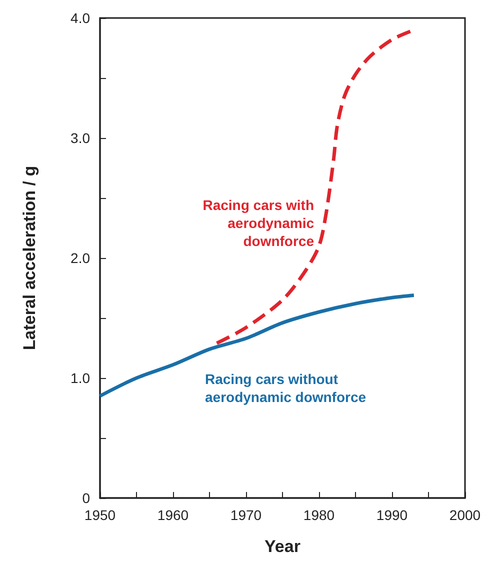 Image resolution: width=485 pixels, height=570 pixels. Describe the element at coordinates (80, 258) in the screenshot. I see `y-tick-label: 2.0` at that location.